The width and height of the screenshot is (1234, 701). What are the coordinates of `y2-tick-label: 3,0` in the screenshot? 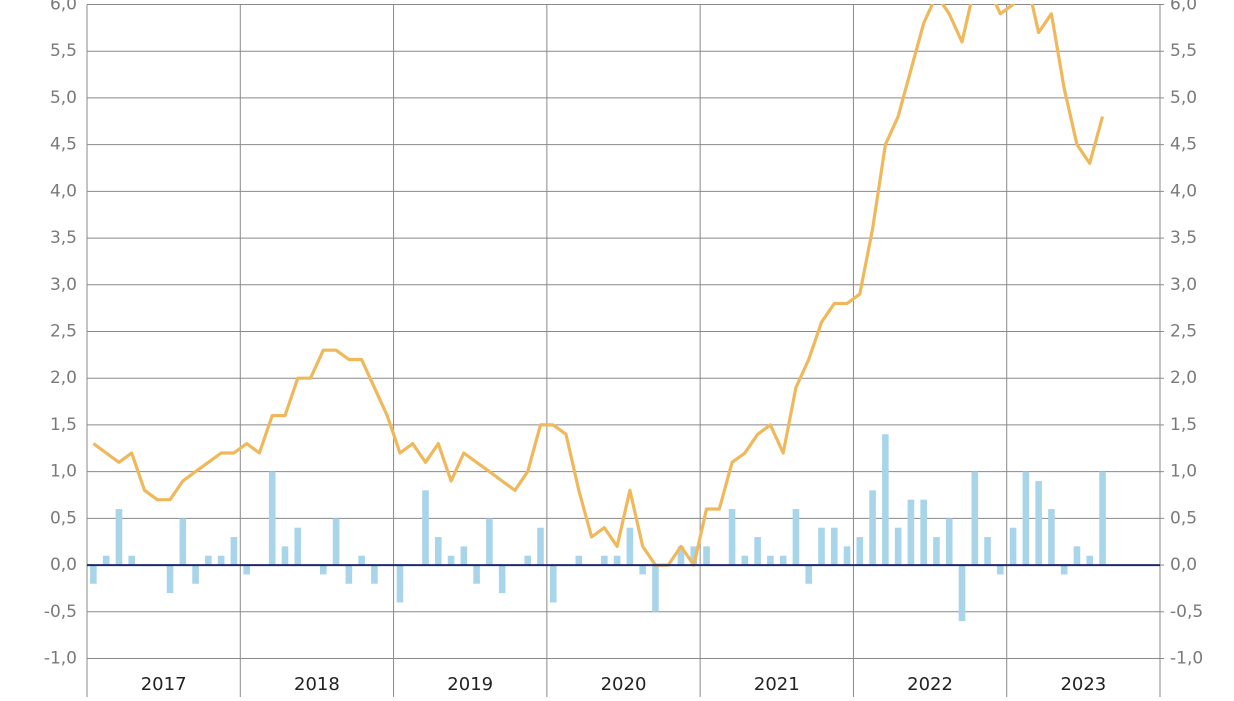 It's located at (1183, 285).